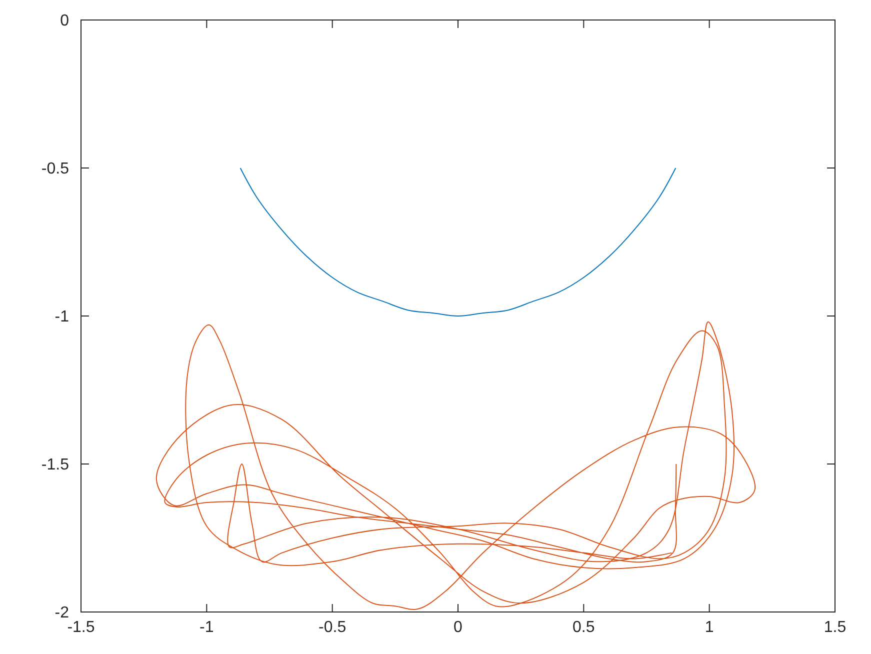 The width and height of the screenshot is (871, 654). What do you see at coordinates (55, 465) in the screenshot?
I see `y-tick-label: -1.5` at bounding box center [55, 465].